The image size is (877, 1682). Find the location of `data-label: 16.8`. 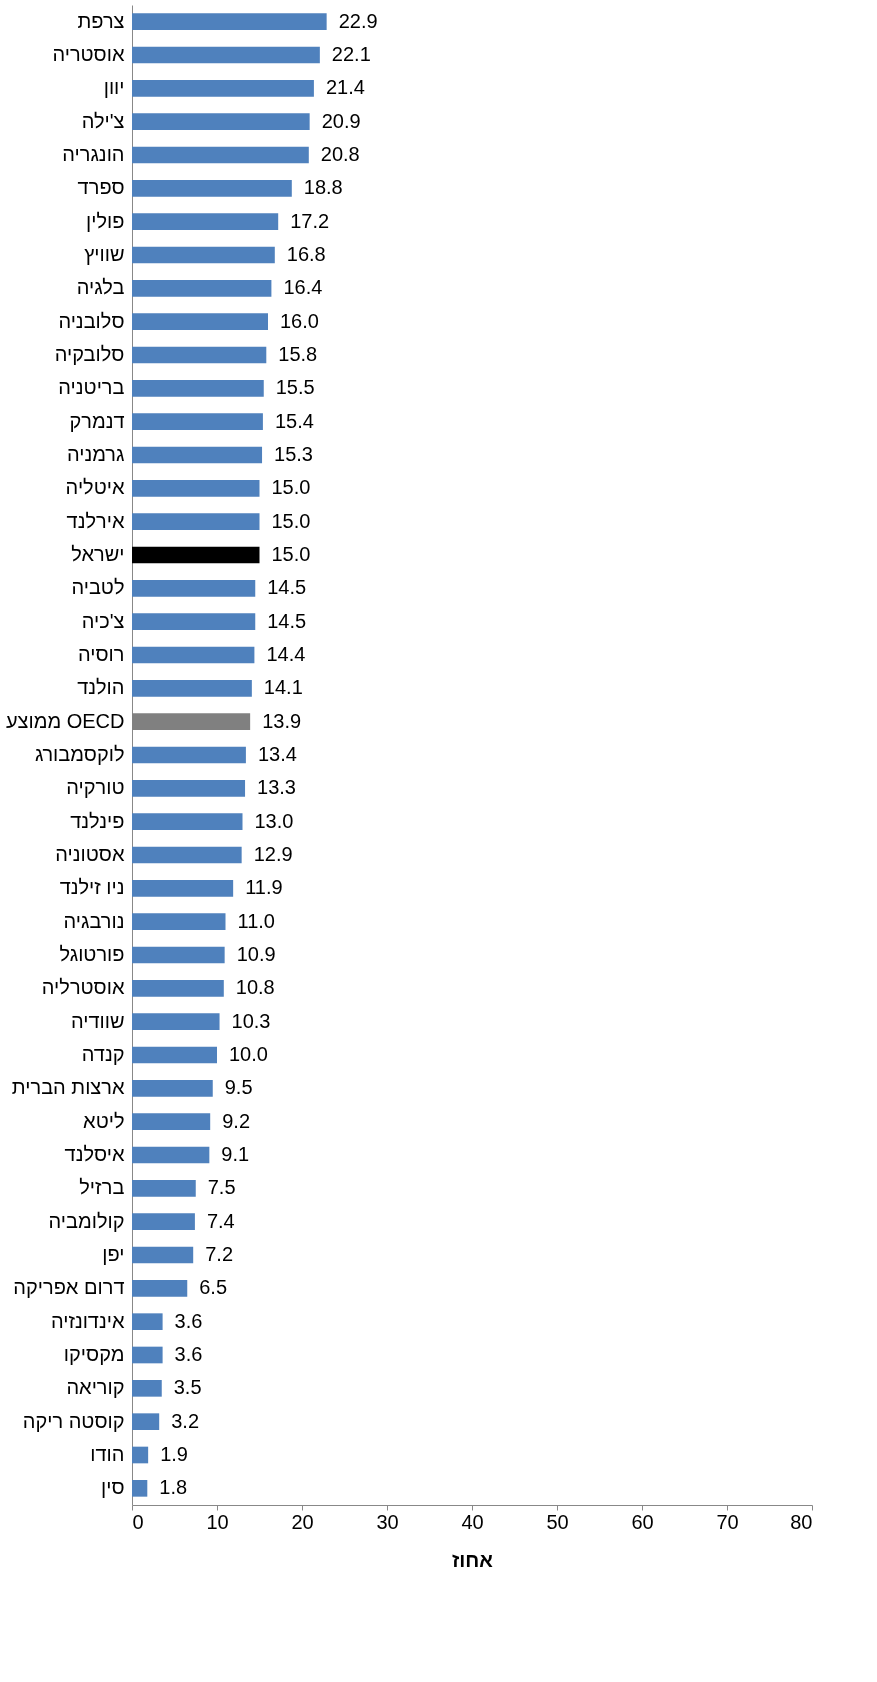

data-label: 16.8 is located at coordinates (306, 254).